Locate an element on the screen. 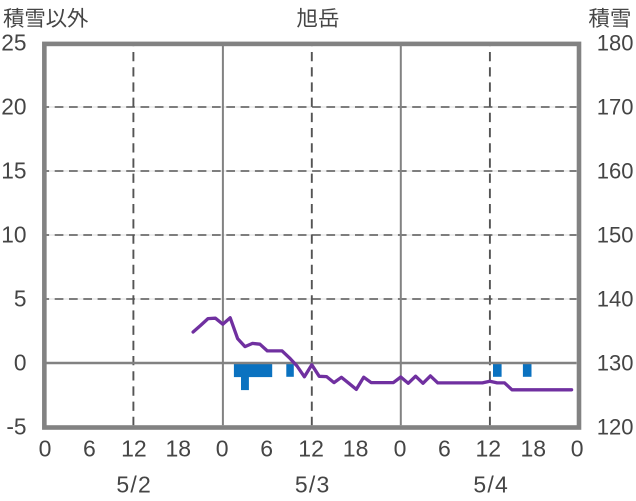 The height and width of the screenshot is (501, 636). svg-text: 170 is located at coordinates (615, 107).